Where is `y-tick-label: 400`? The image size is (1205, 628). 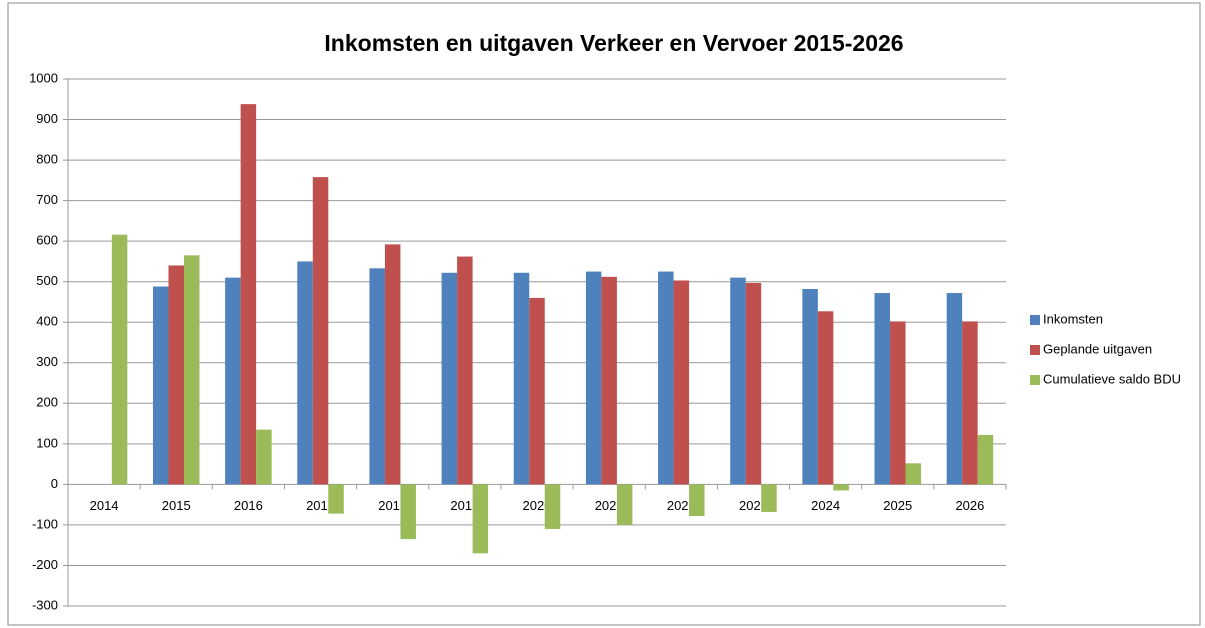
y-tick-label: 400 is located at coordinates (47, 321).